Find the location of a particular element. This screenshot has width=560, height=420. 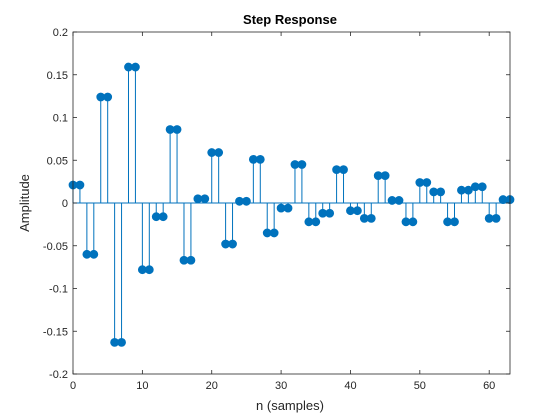

x-tick-label: 30 is located at coordinates (281, 386).